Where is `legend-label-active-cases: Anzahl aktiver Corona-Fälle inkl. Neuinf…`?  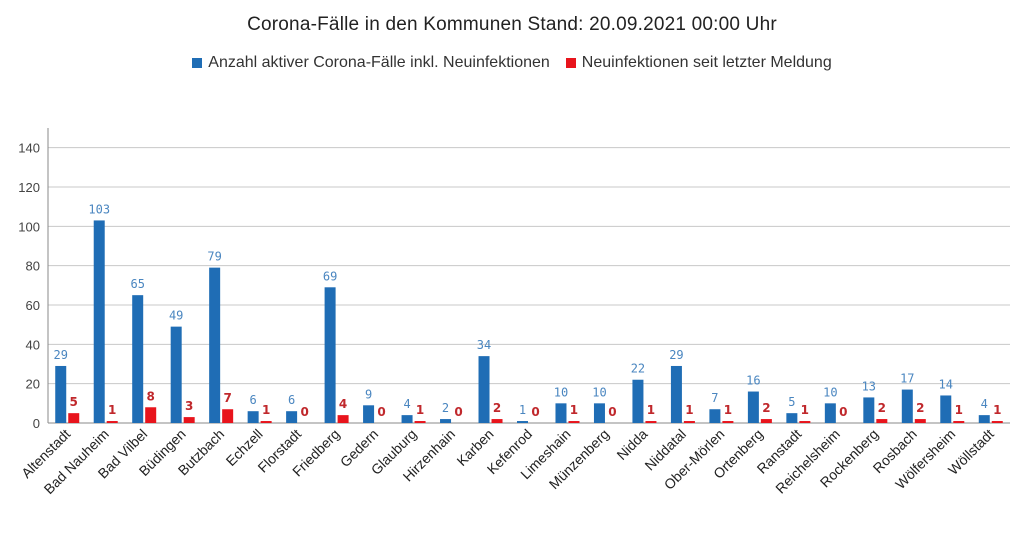
legend-label-active-cases: Anzahl aktiver Corona-Fälle inkl. Neuinf… is located at coordinates (379, 62).